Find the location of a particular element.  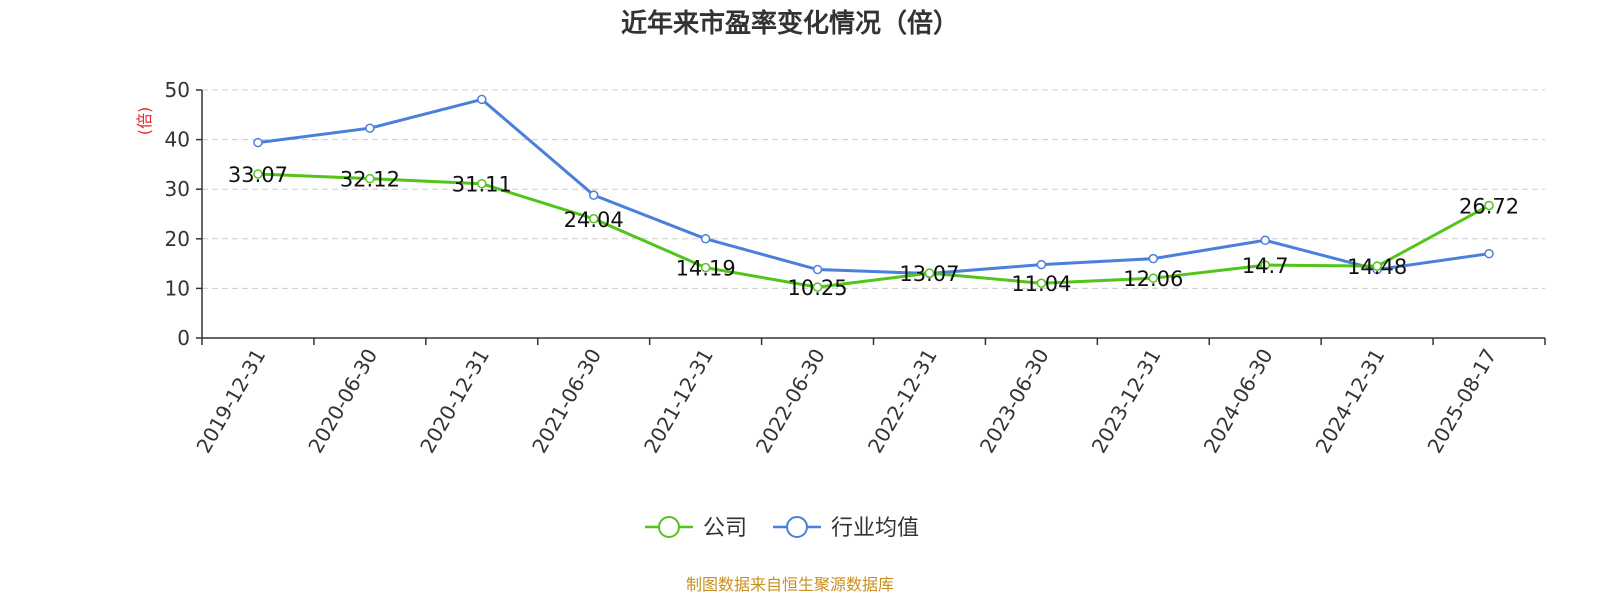

source-note: 制图数据来自恒生聚源数据库 is located at coordinates (790, 584).